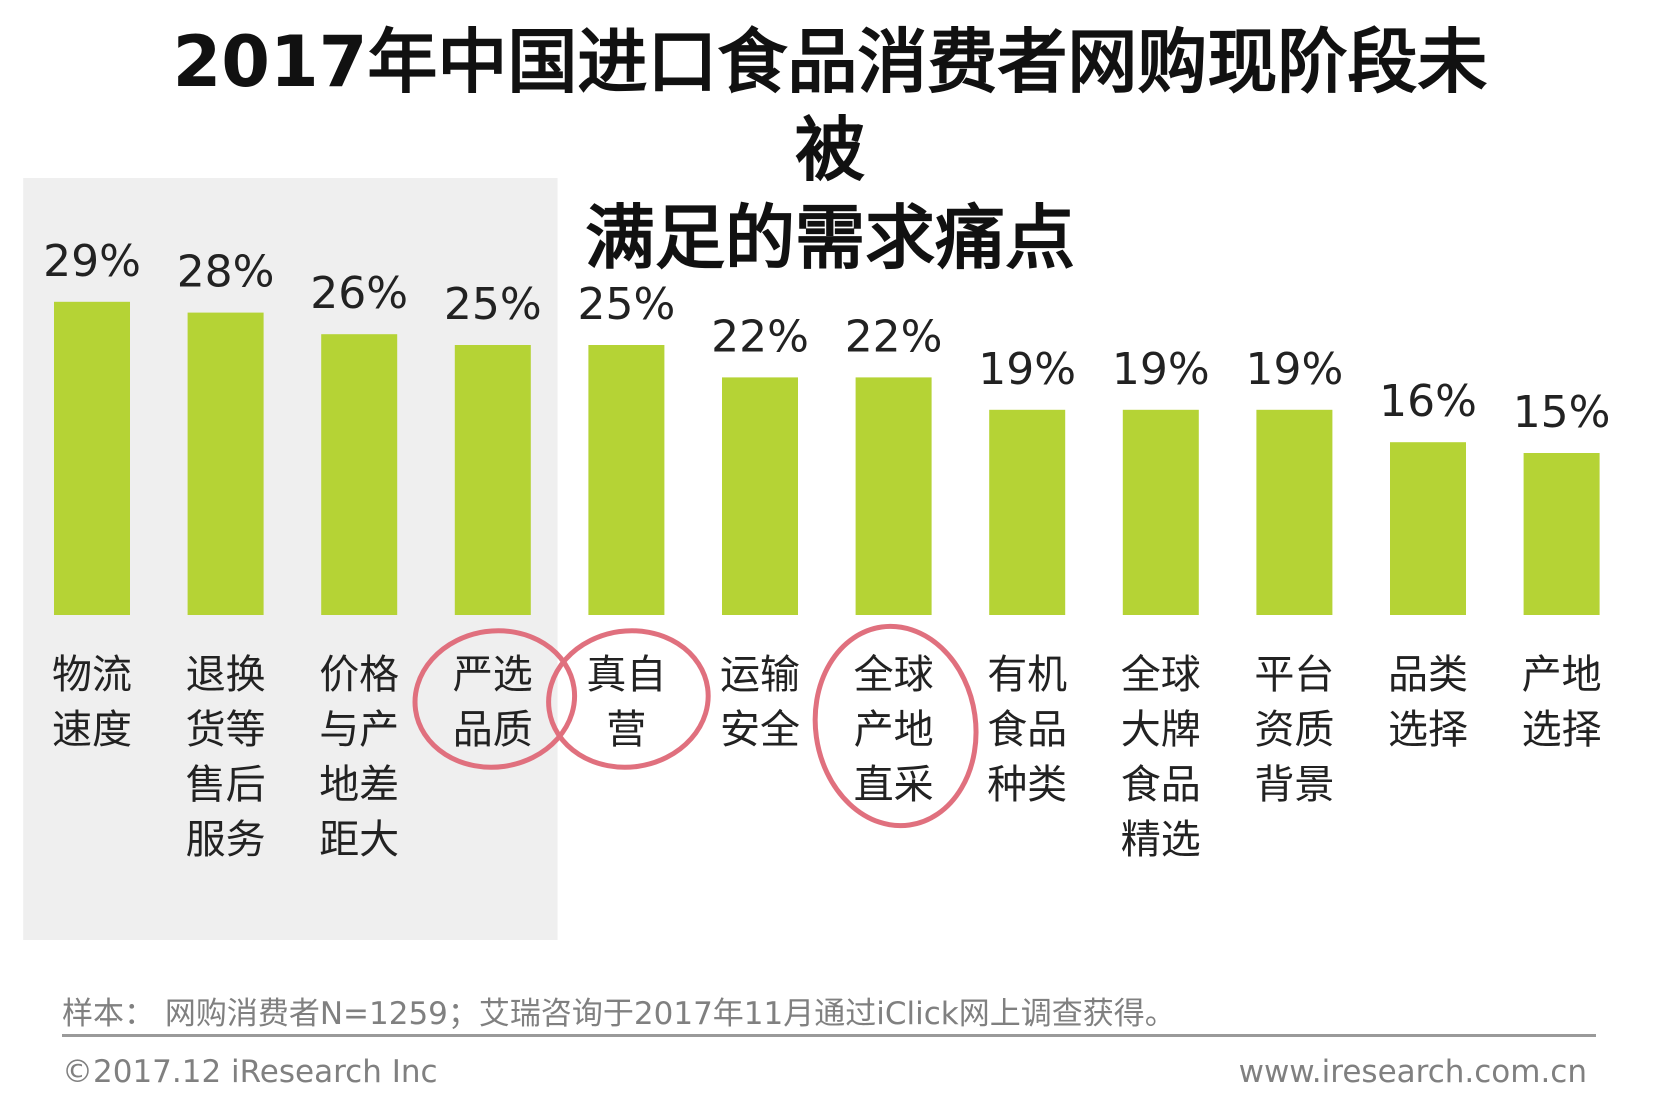 This screenshot has height=1104, width=1653. Describe the element at coordinates (92, 675) in the screenshot. I see `category-label-0-0: 物流` at that location.